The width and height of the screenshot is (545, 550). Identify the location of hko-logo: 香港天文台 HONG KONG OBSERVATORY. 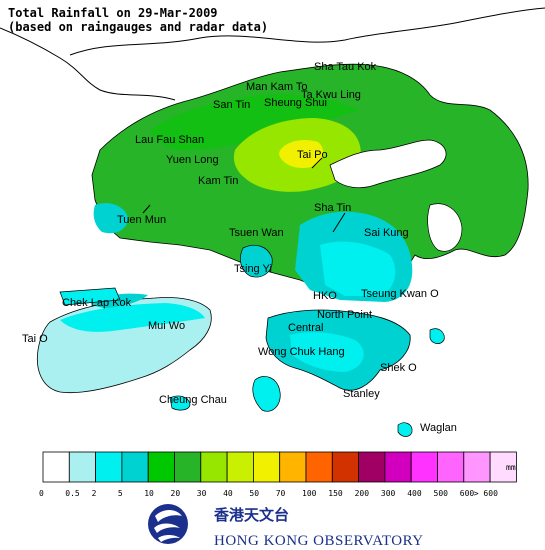
(286, 526).